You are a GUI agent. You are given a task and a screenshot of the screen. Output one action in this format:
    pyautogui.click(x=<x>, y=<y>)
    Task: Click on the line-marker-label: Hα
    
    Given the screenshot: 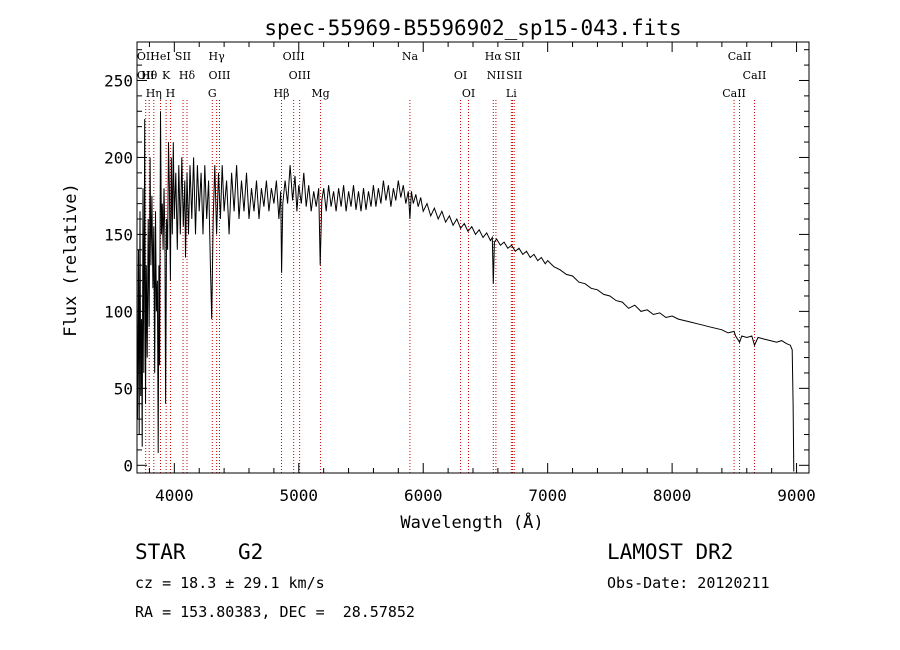 What is the action you would take?
    pyautogui.click(x=494, y=56)
    